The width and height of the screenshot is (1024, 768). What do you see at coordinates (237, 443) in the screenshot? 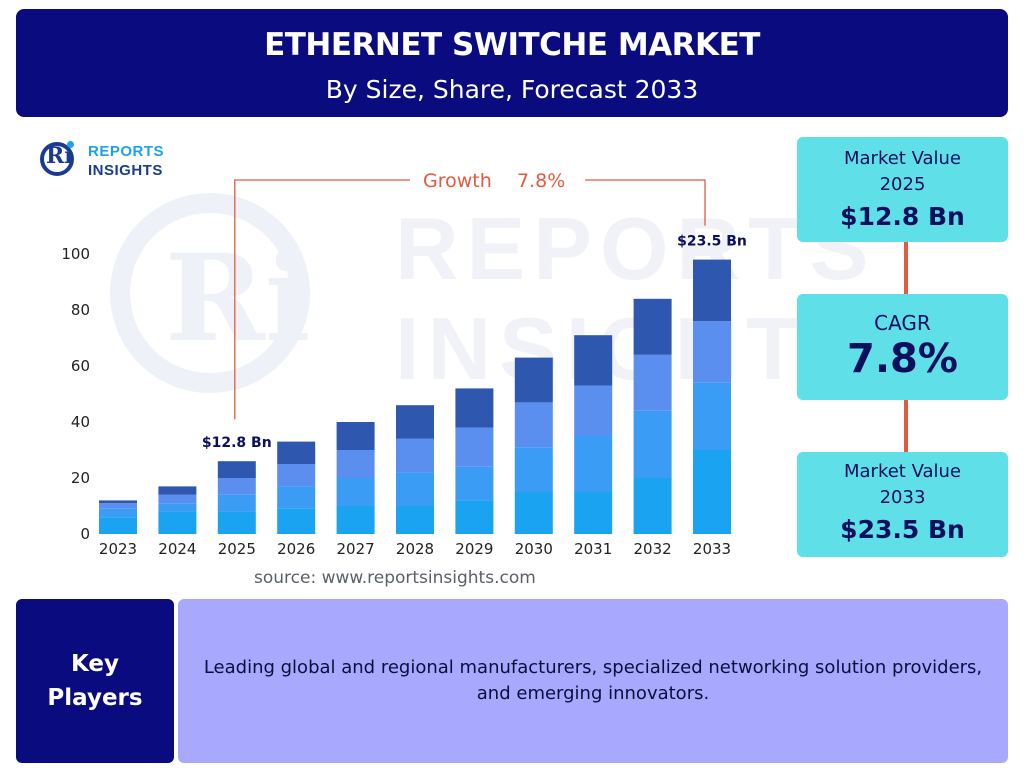
I see `value-annotation: $12.8 Bn` at bounding box center [237, 443].